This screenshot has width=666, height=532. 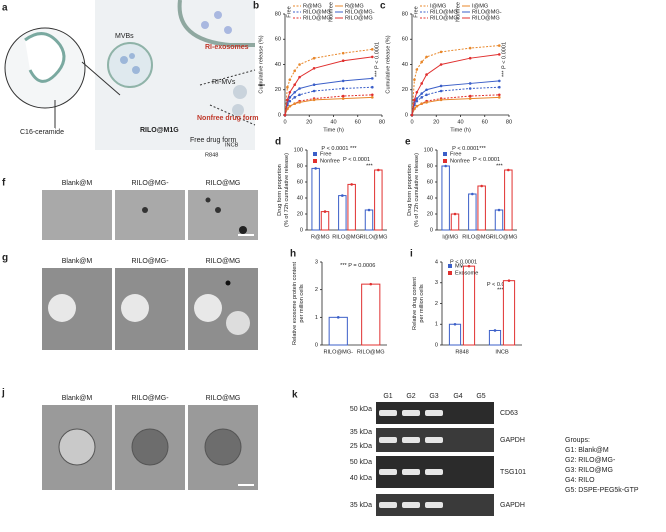 What do you see at coordinates (438, 6) in the screenshot?
I see `legend-label: I@MG` at bounding box center [438, 6].